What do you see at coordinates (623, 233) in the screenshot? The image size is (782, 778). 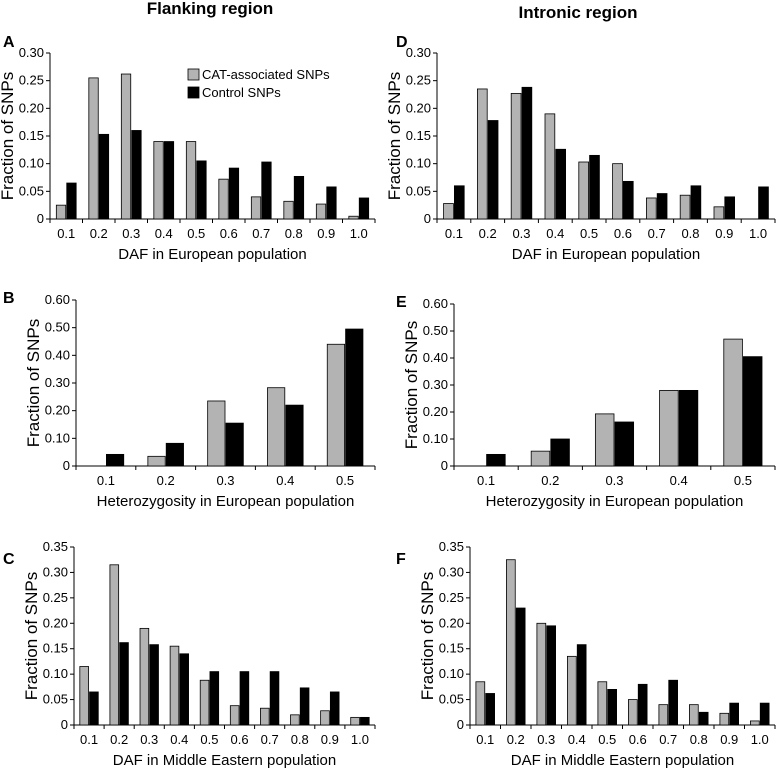 I see `x-tick-label-d: 0.6` at bounding box center [623, 233].